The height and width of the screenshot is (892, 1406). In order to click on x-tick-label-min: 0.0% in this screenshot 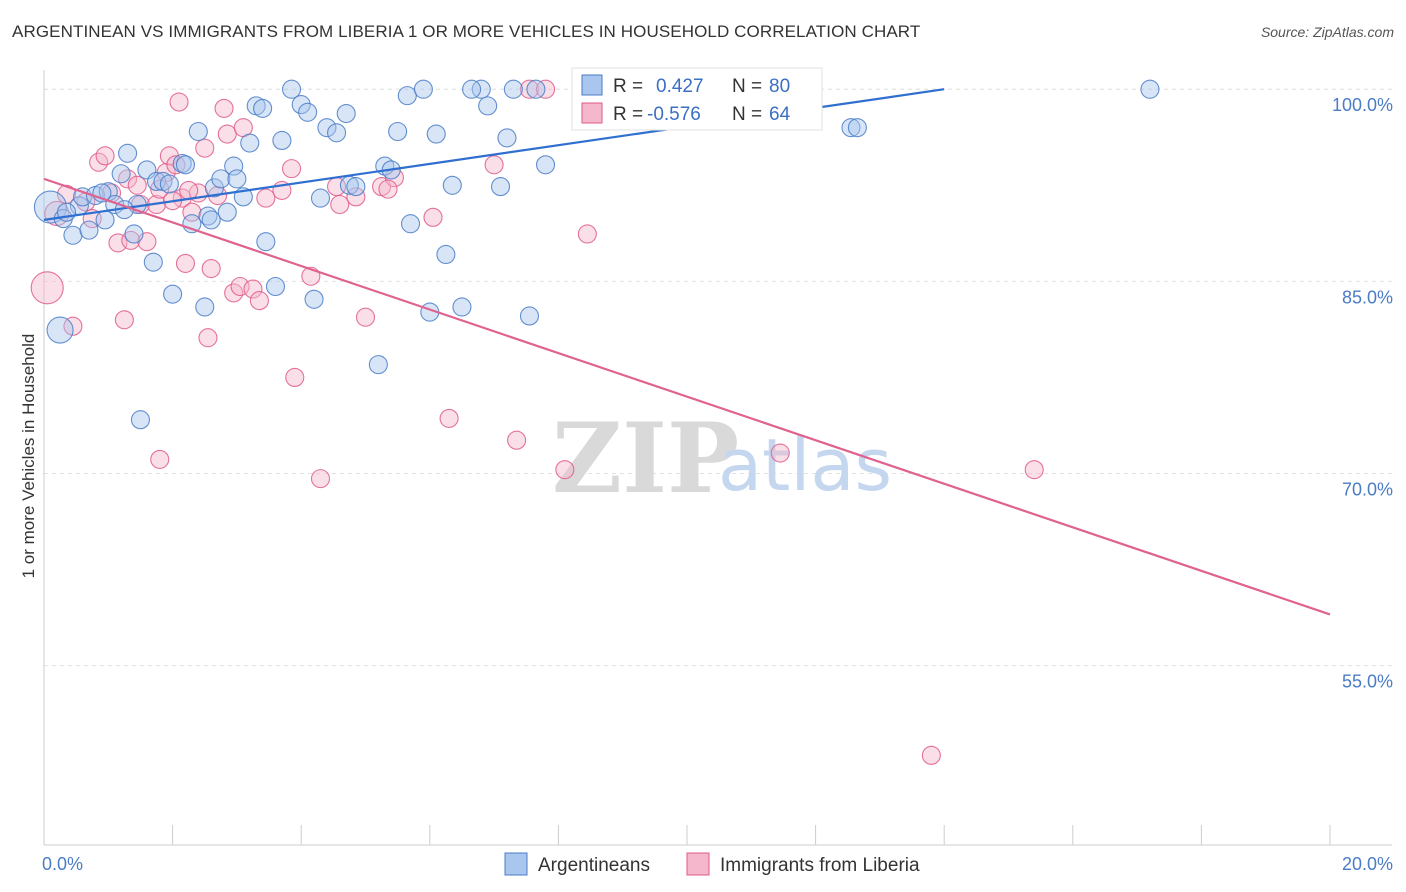, I will do `click(62, 864)`.